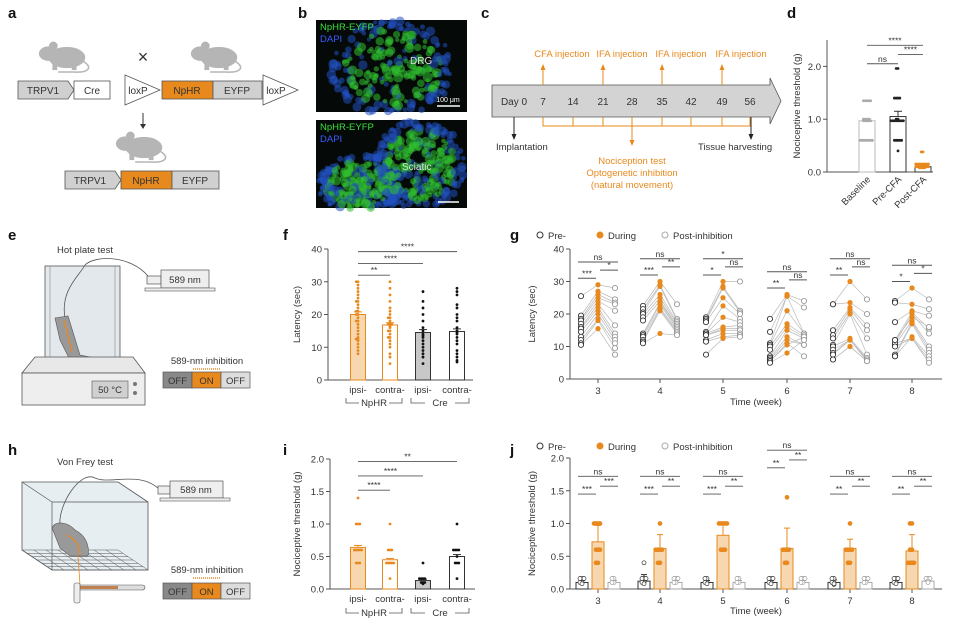 The height and width of the screenshot is (626, 960). Describe the element at coordinates (316, 250) in the screenshot. I see `y-tick-label: 40` at that location.